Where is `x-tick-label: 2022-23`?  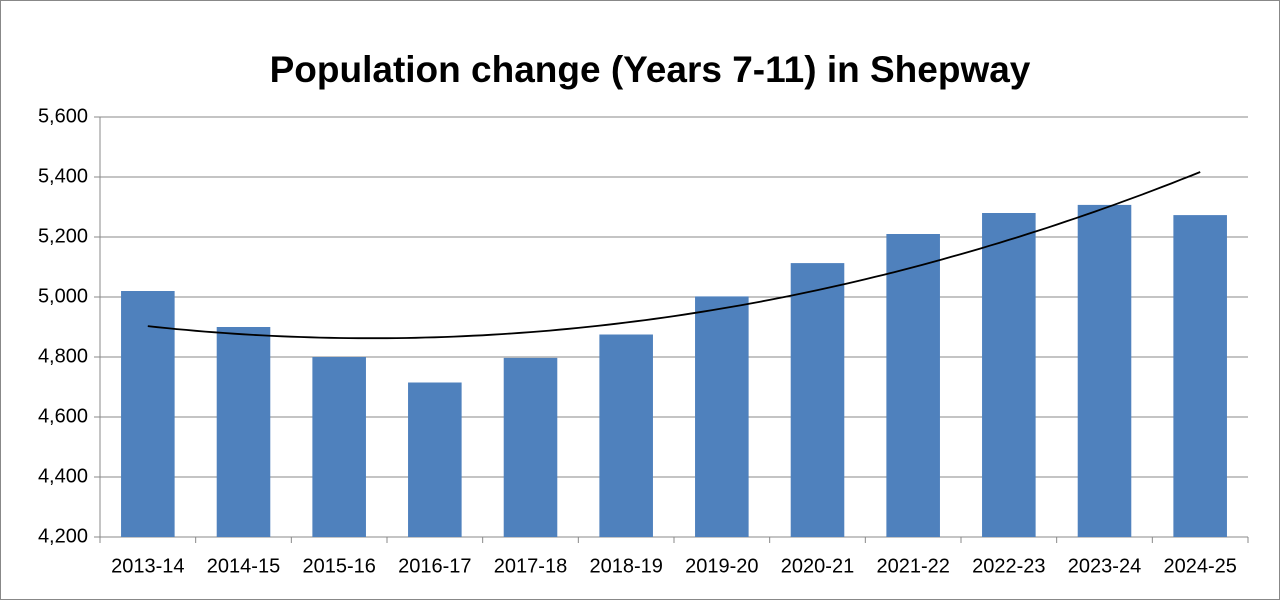
x-tick-label: 2022-23 is located at coordinates (1008, 566).